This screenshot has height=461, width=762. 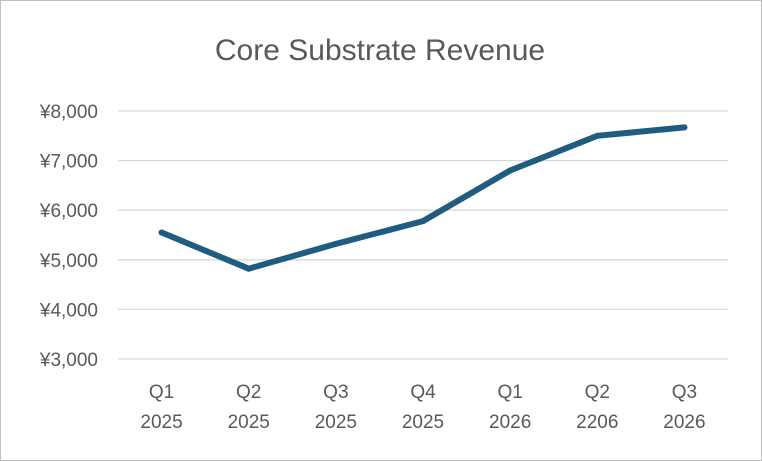 I want to click on y-tick-label: ¥5,000, so click(x=68, y=261).